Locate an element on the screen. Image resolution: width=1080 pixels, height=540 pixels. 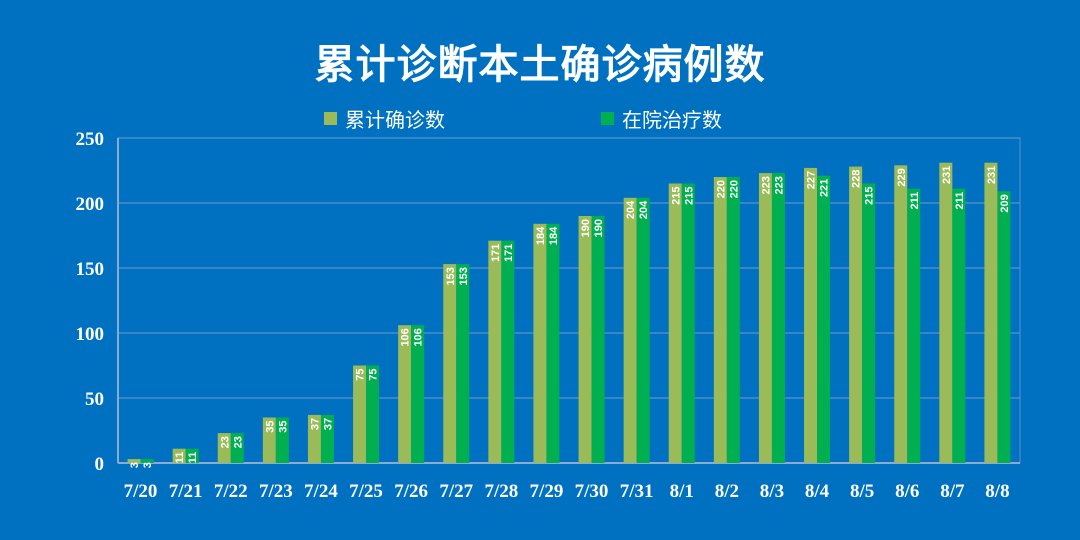
x-tick-label: 8/7 is located at coordinates (952, 491).